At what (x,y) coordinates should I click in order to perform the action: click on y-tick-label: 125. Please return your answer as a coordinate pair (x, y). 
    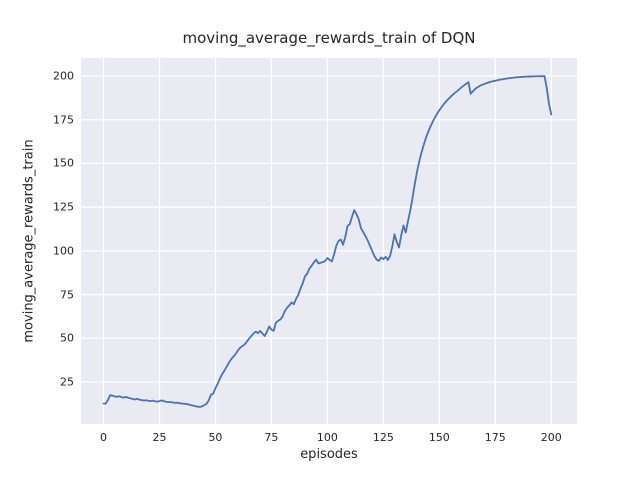
    Looking at the image, I should click on (63, 207).